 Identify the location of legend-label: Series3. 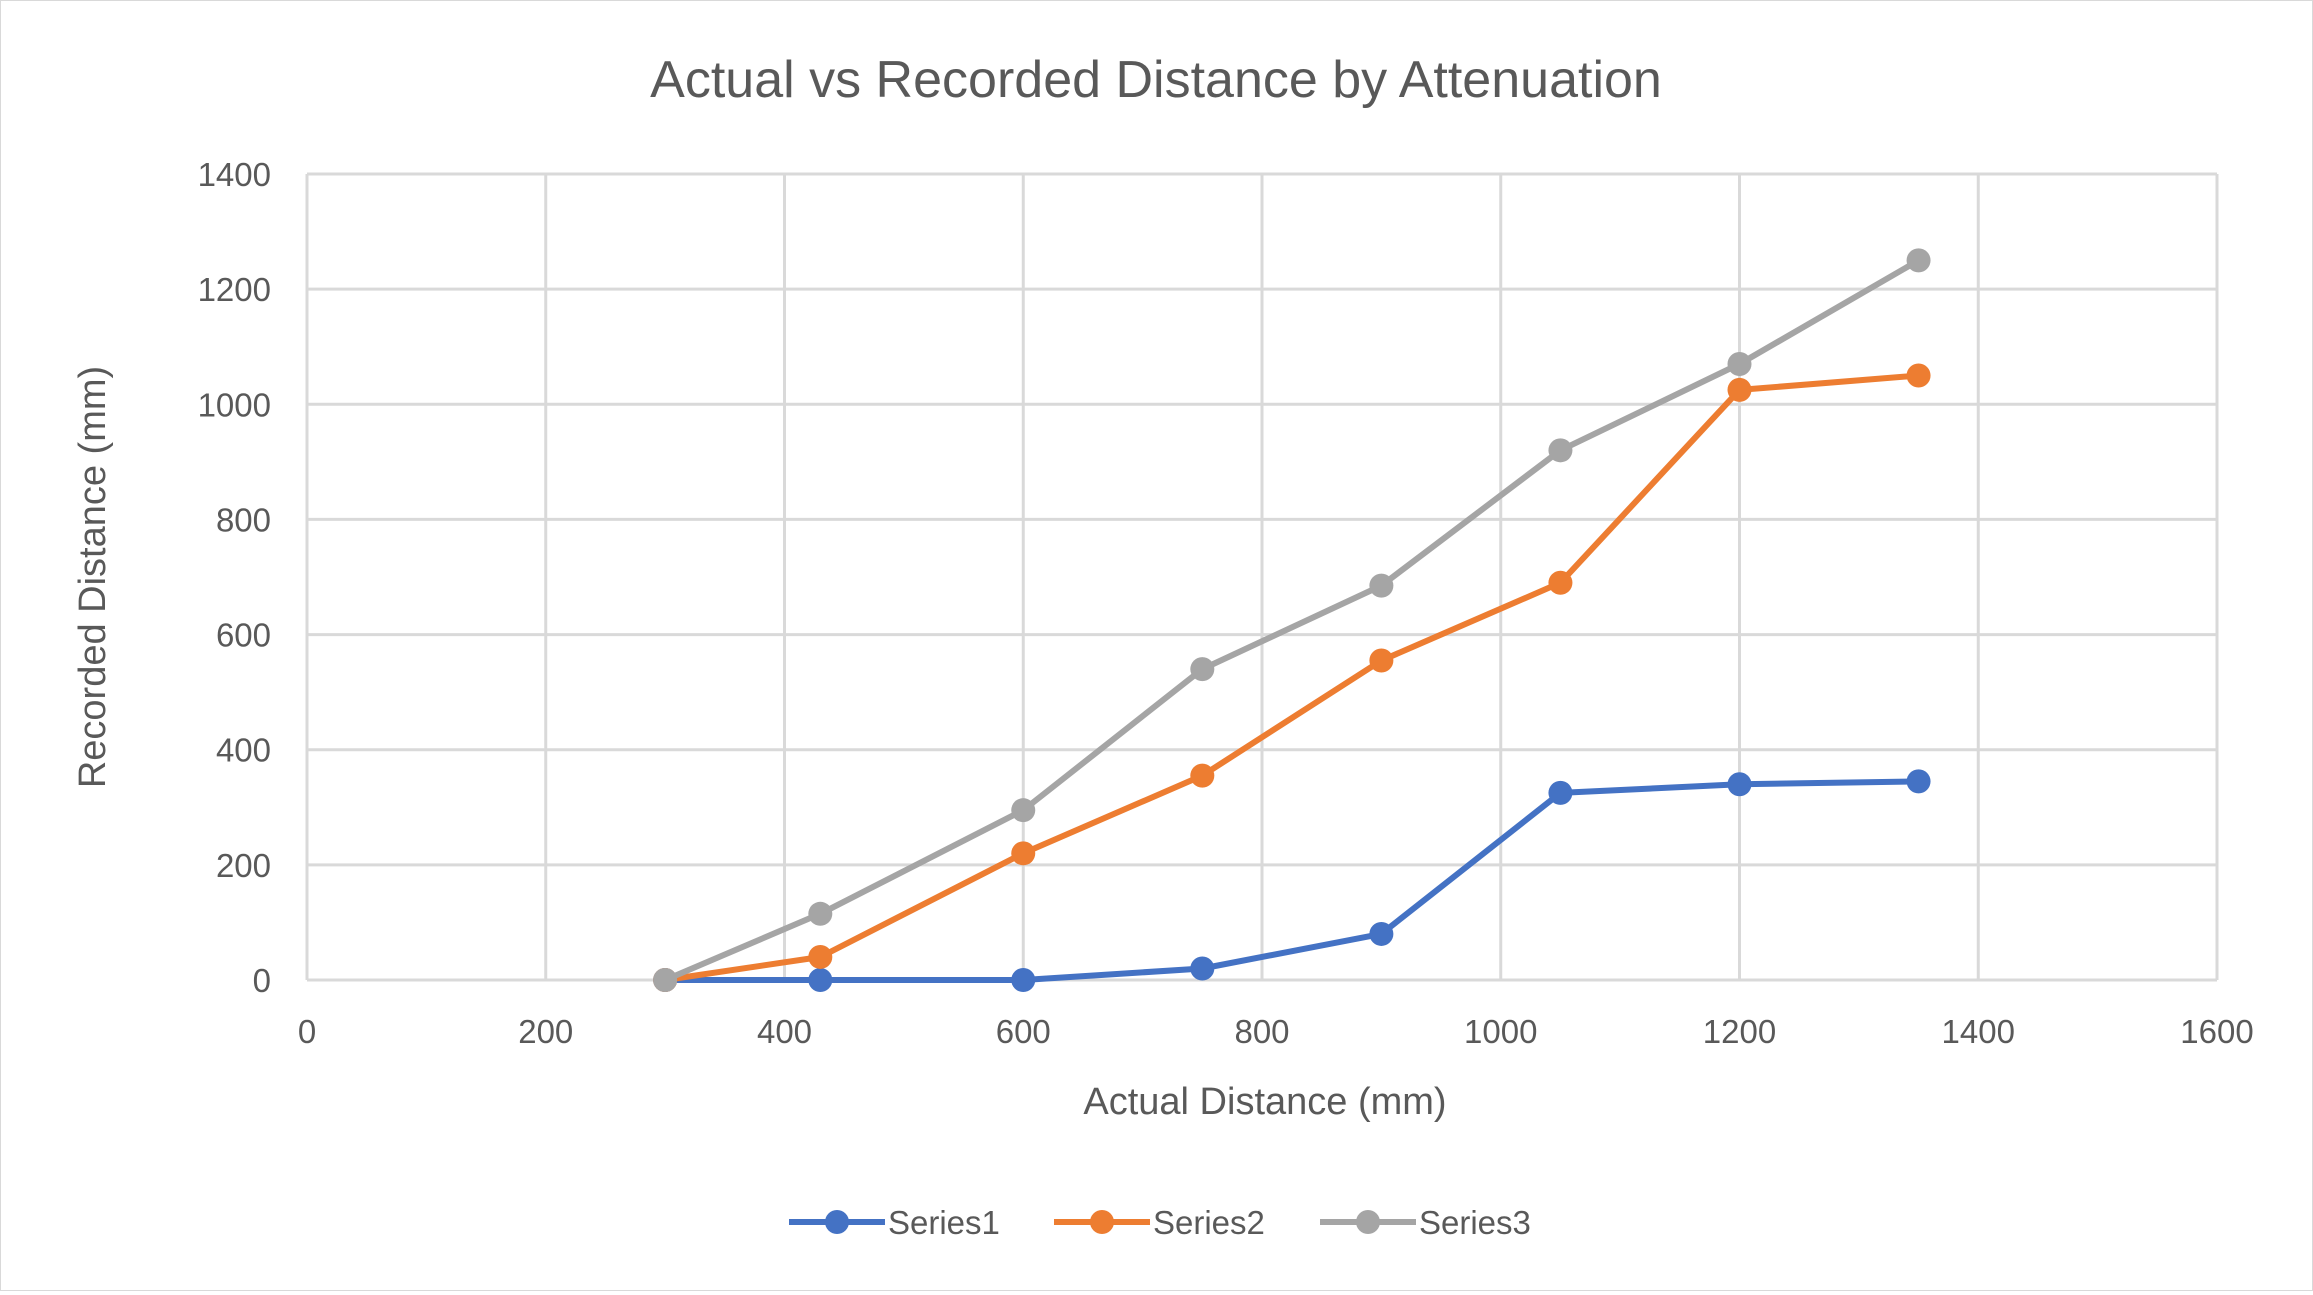
(1475, 1222).